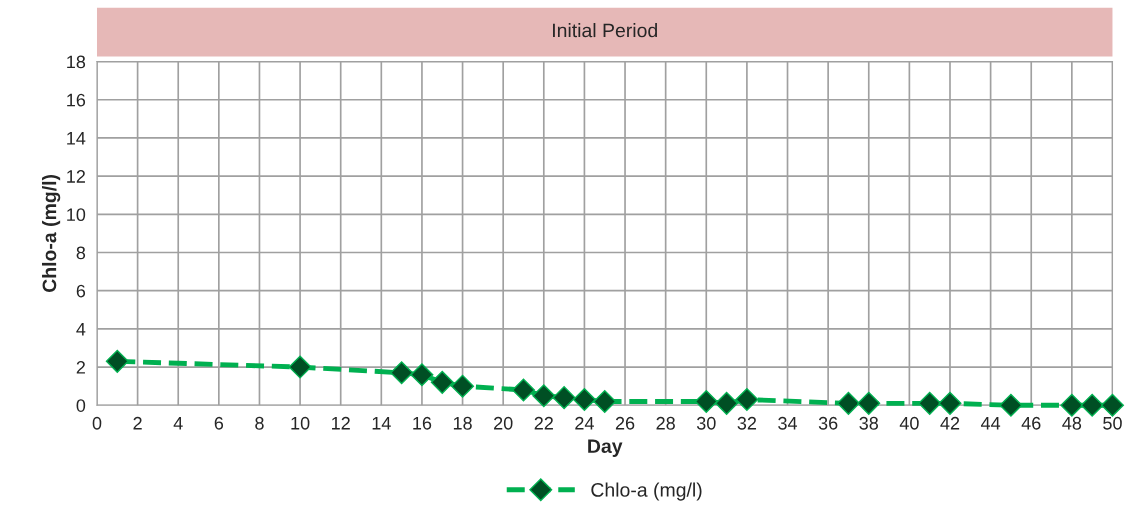  I want to click on x-tick-label: 20, so click(503, 423).